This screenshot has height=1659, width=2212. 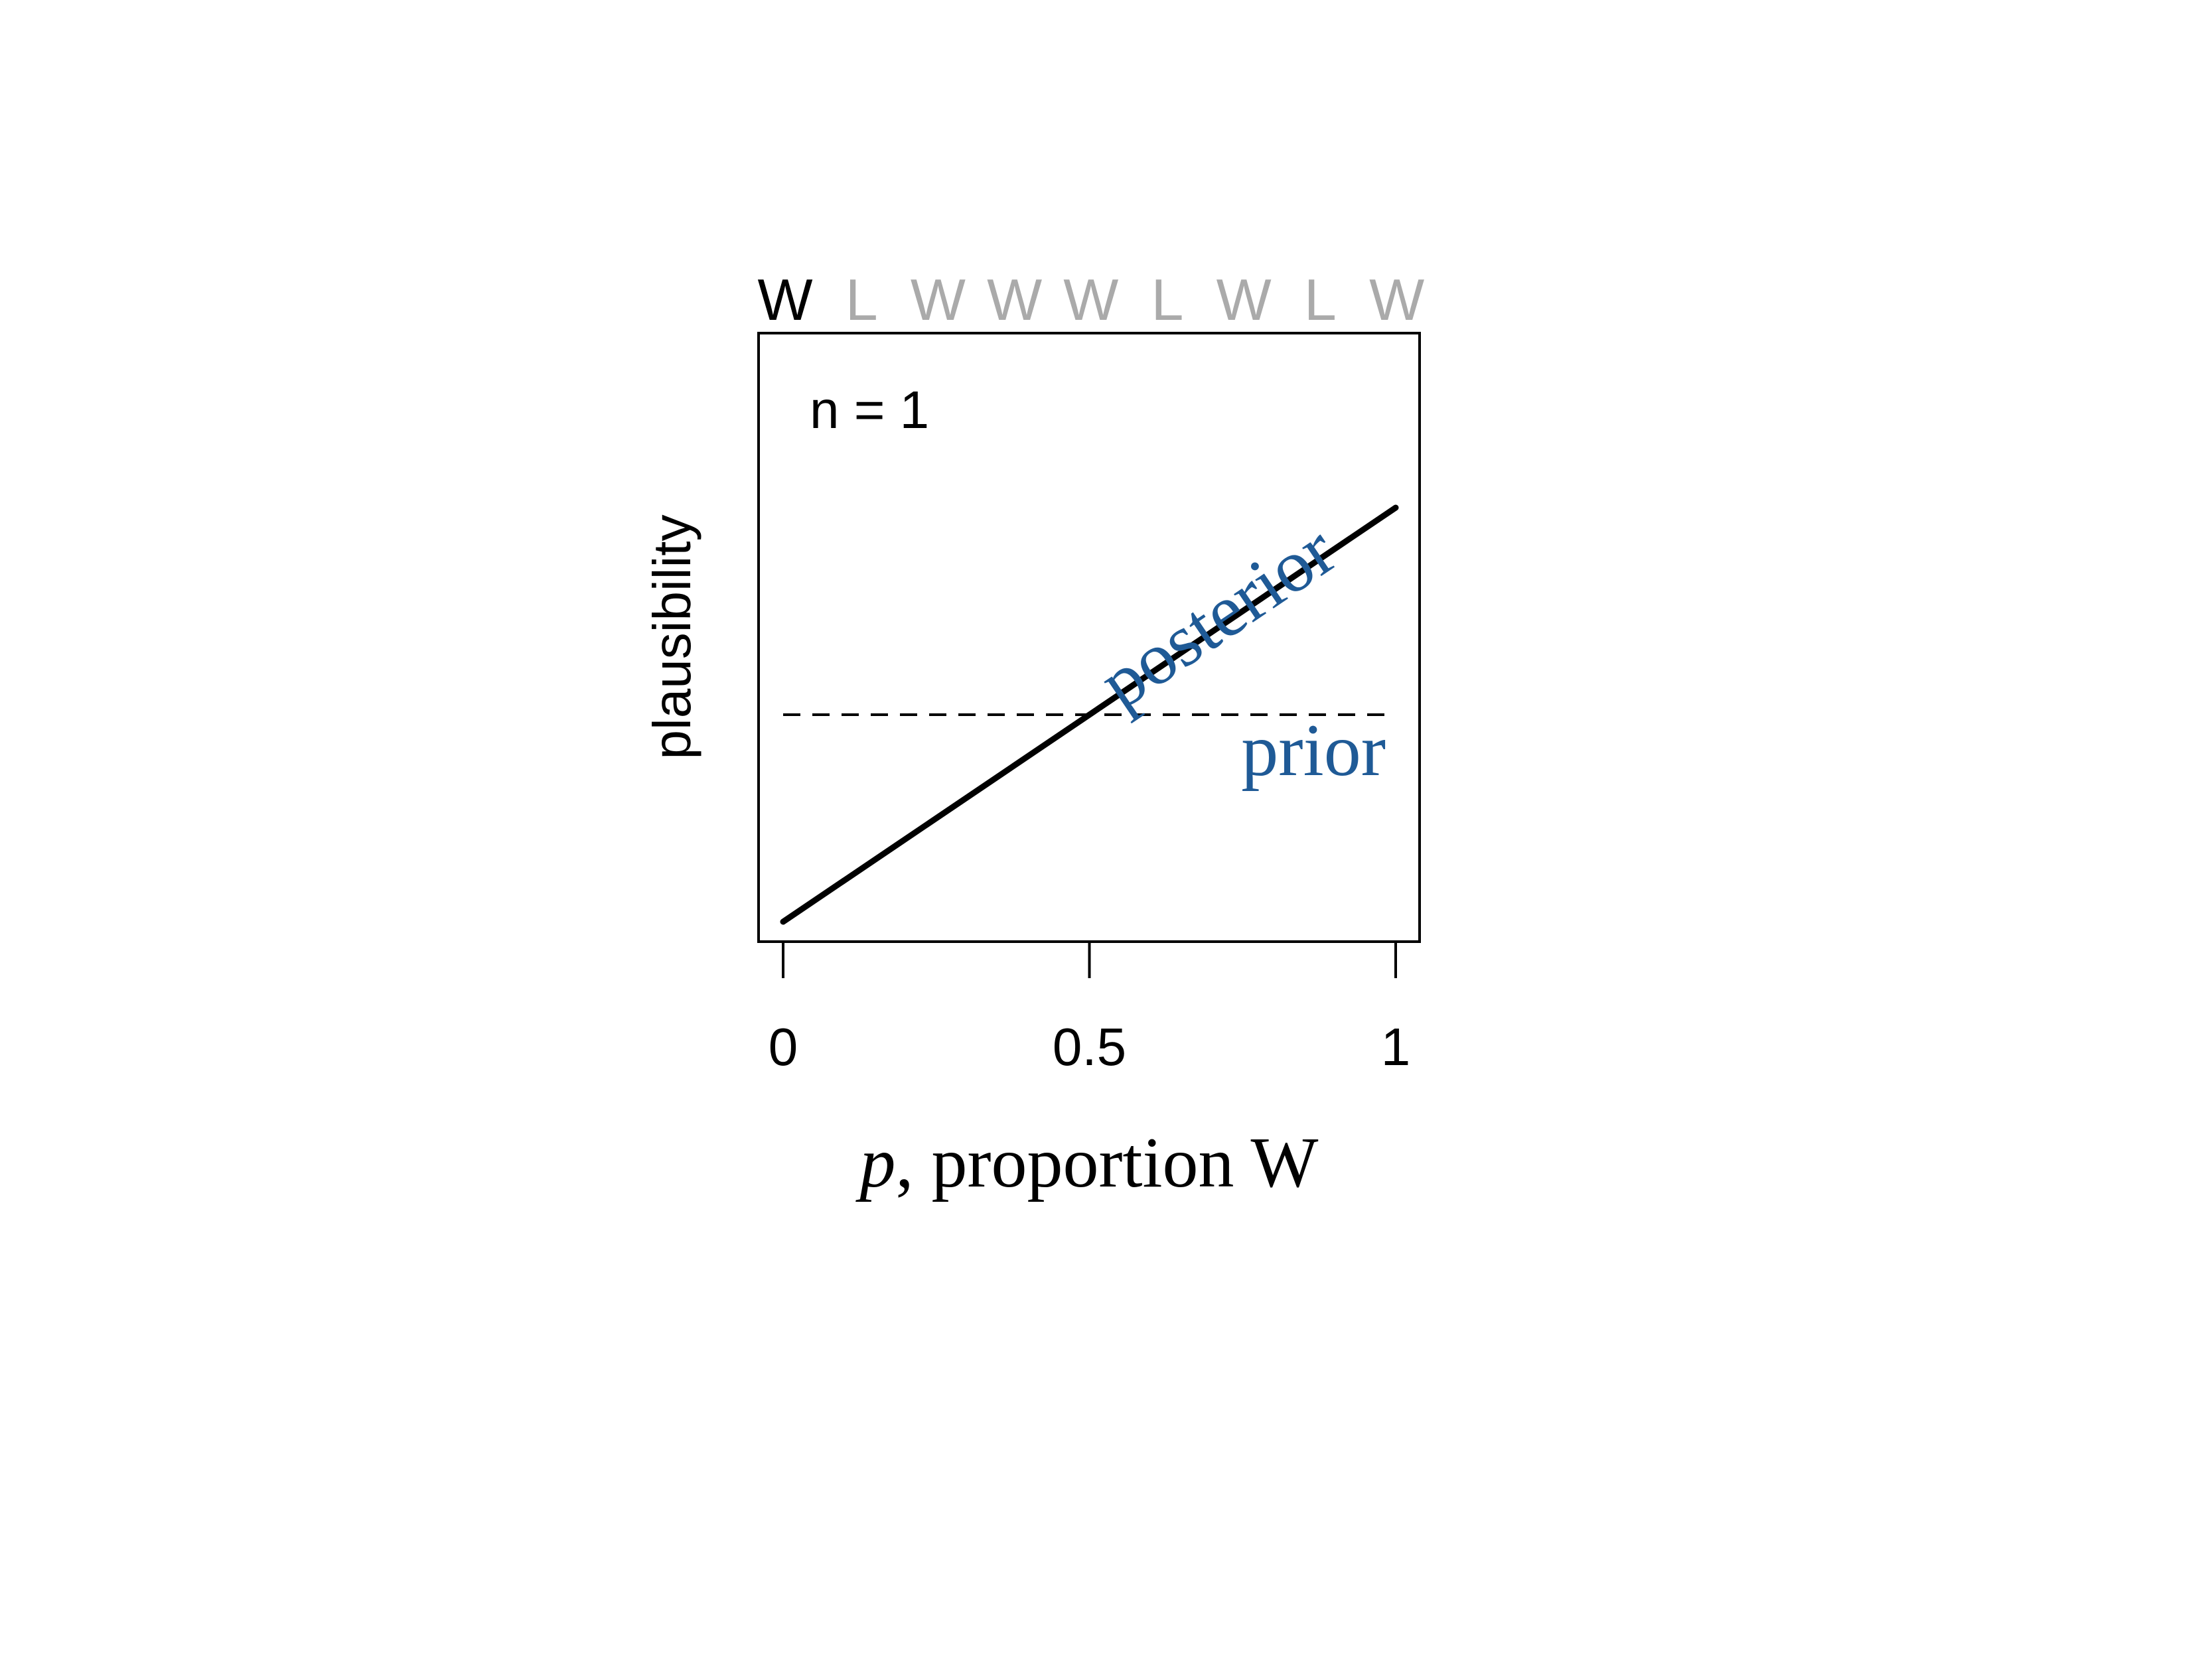 What do you see at coordinates (671, 636) in the screenshot?
I see `y-axis-label: plausibility` at bounding box center [671, 636].